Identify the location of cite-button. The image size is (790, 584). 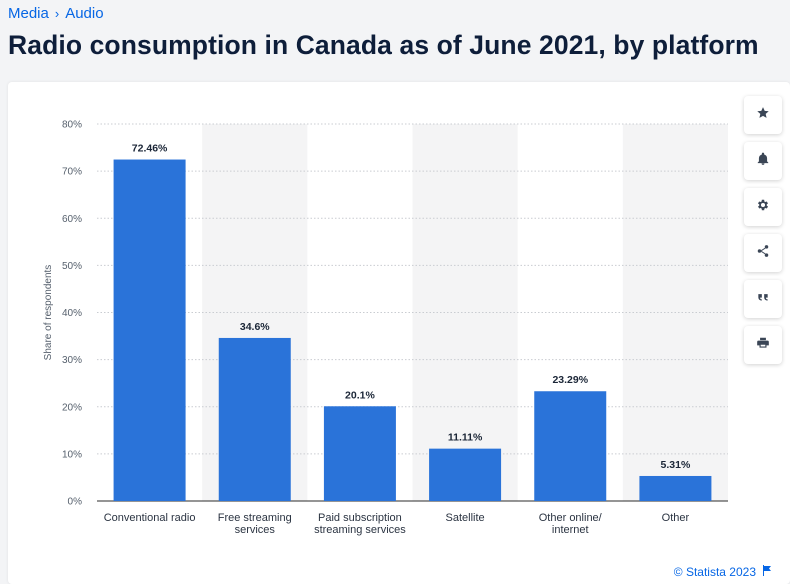
(763, 299).